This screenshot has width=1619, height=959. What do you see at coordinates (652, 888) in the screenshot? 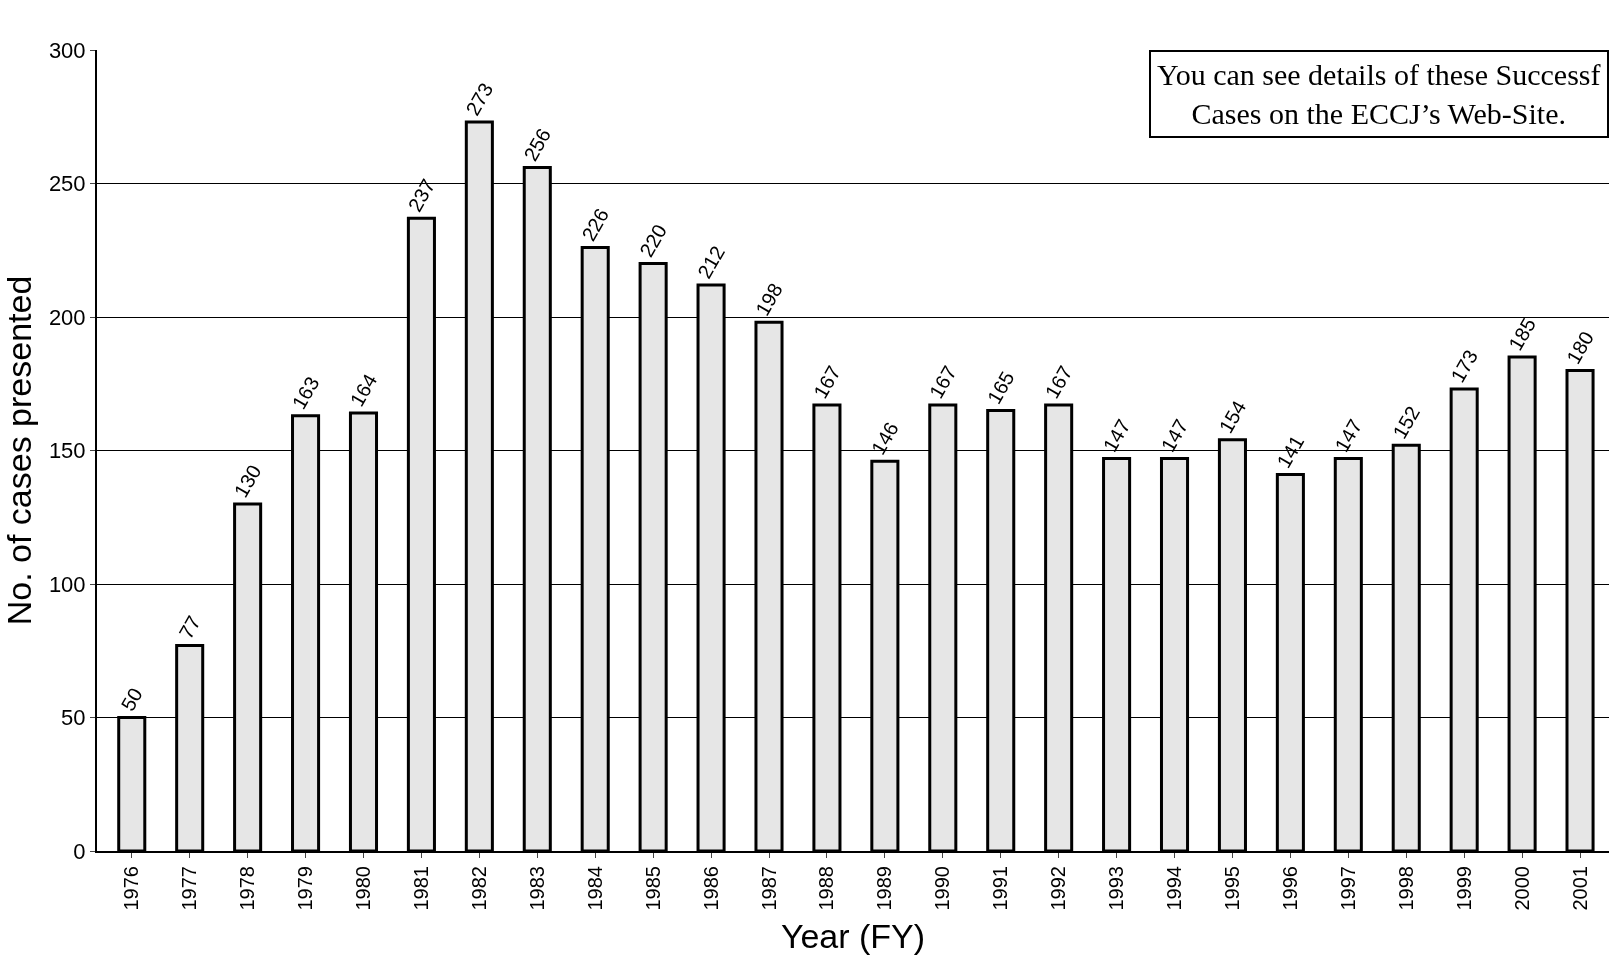
I see `x-tick-label: 1985` at bounding box center [652, 888].